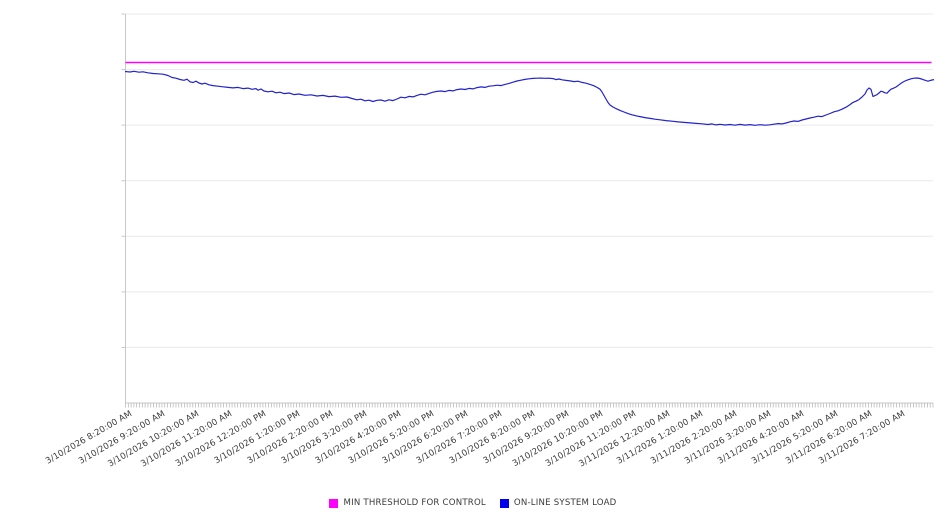  What do you see at coordinates (565, 503) in the screenshot?
I see `legend-label-online-system-load: ON-LINE SYSTEM LOAD` at bounding box center [565, 503].